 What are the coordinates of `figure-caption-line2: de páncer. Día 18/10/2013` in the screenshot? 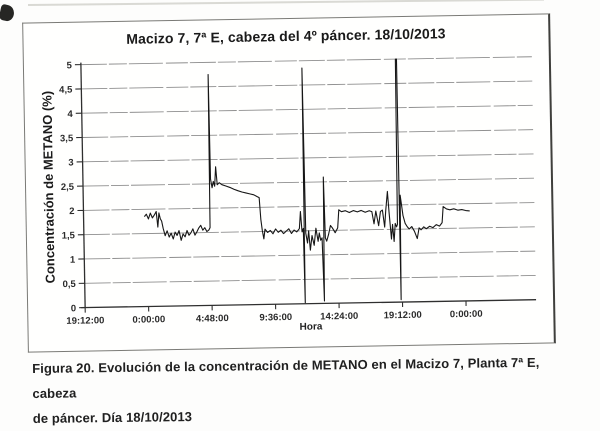 It's located at (307, 415).